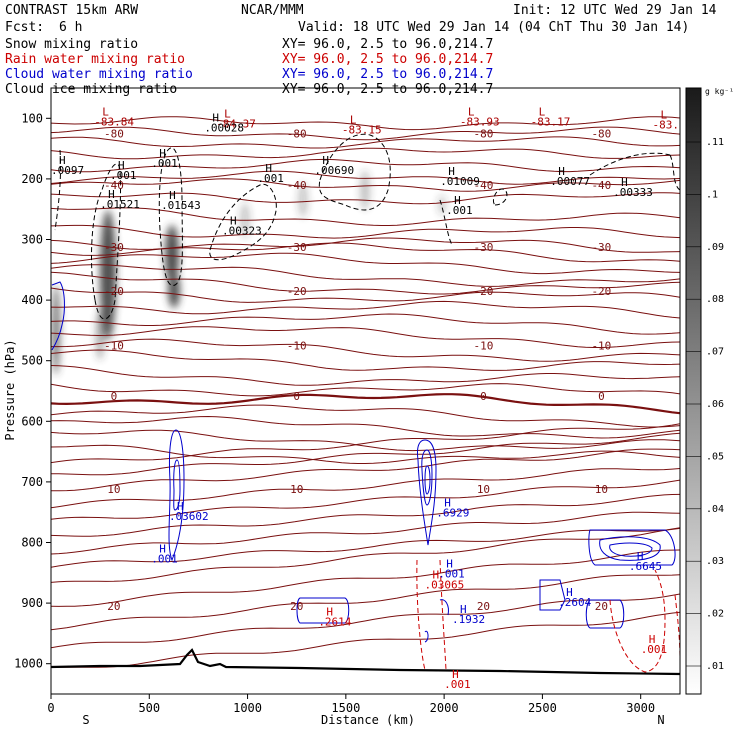 Image resolution: width=740 pixels, height=740 pixels. I want to click on max-value-label: -83.17, so click(551, 122).